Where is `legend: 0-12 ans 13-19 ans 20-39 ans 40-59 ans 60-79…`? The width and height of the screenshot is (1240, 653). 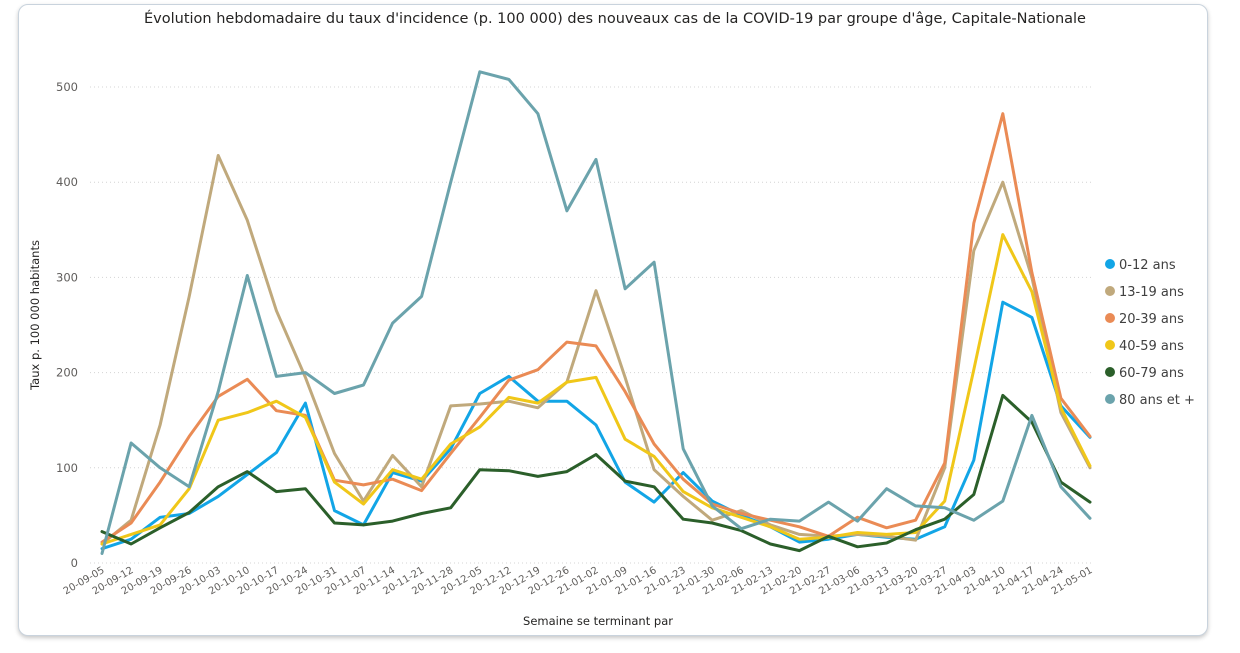
legend: 0-12 ans 13-19 ans 20-39 ans 40-59 ans 60-79… is located at coordinates (1150, 333).